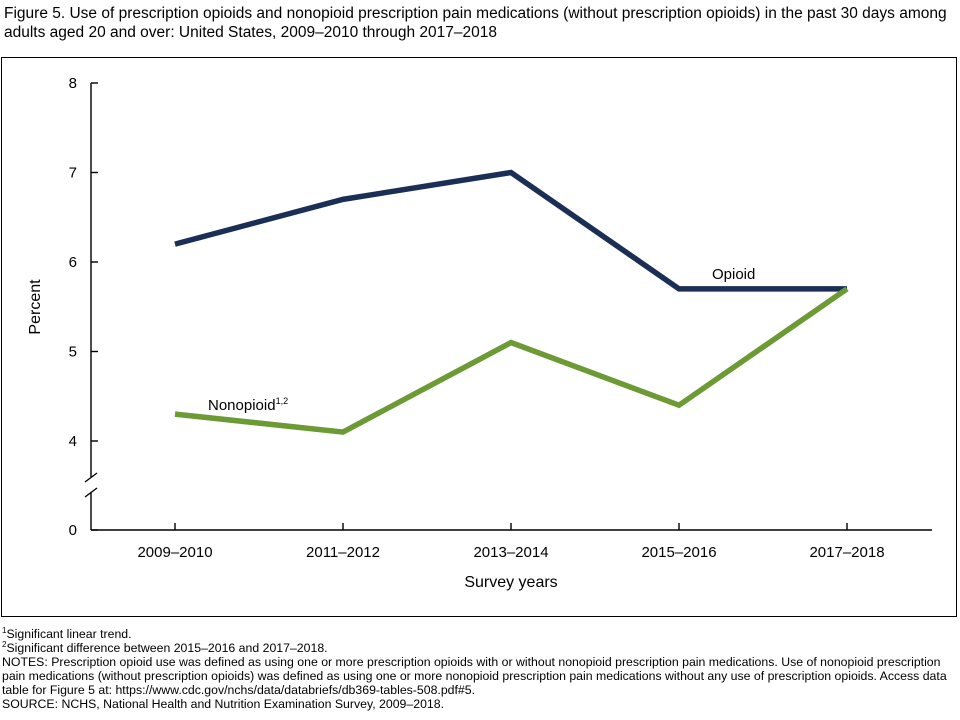 The width and height of the screenshot is (960, 720). I want to click on y-tick-label: 4, so click(73, 441).